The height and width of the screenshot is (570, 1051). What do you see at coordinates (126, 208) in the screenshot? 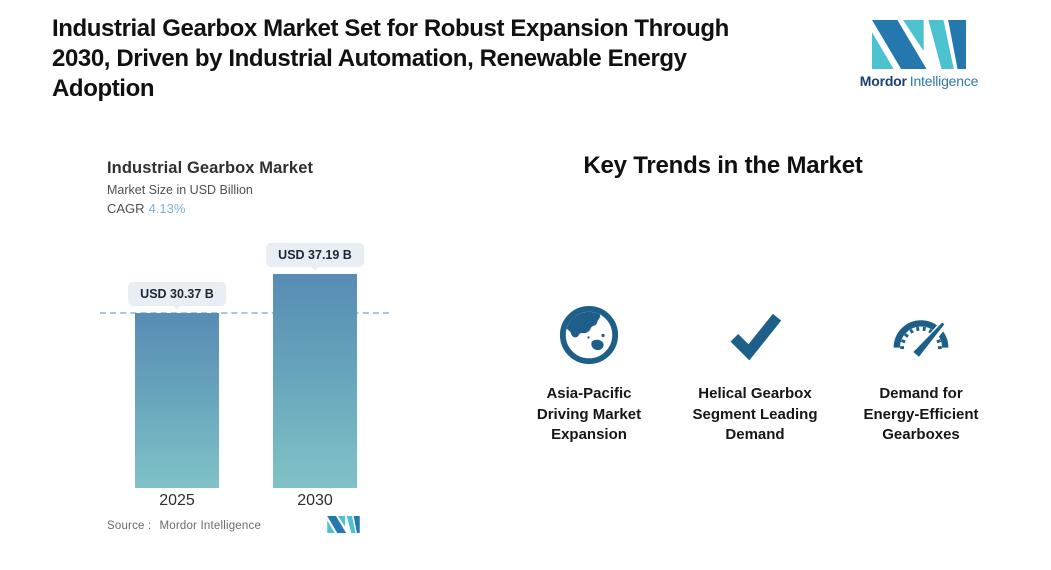
I see `cagr-label: CAGR` at bounding box center [126, 208].